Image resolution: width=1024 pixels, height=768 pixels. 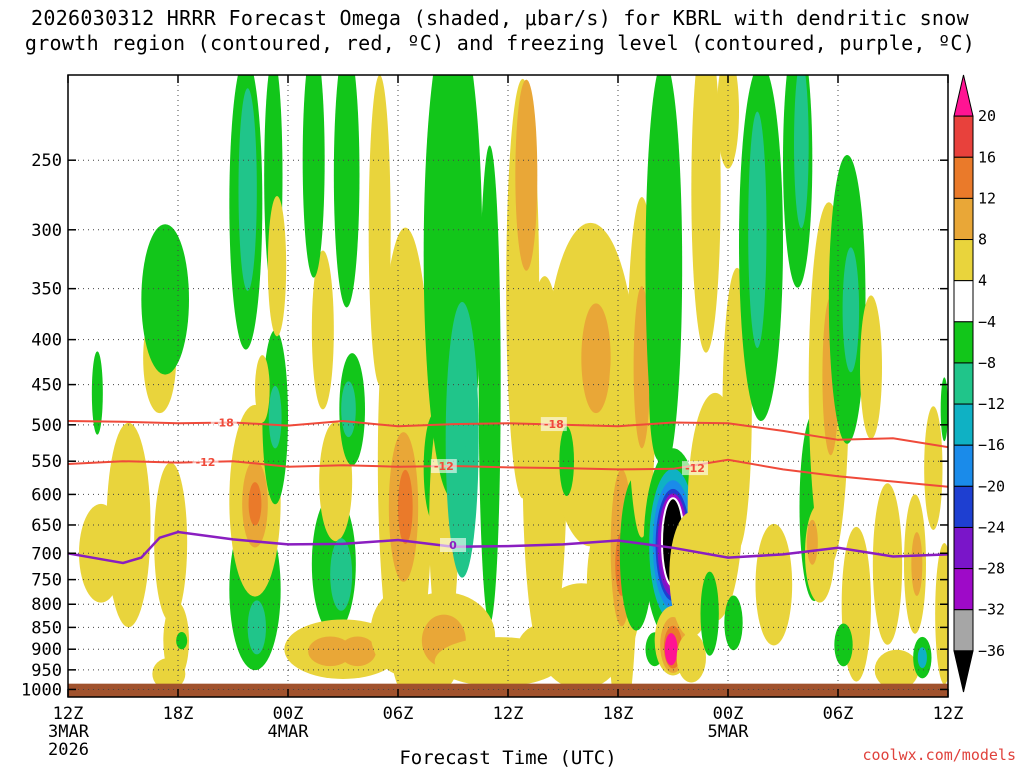 I want to click on x-tick-label: 00Z, so click(x=288, y=714).